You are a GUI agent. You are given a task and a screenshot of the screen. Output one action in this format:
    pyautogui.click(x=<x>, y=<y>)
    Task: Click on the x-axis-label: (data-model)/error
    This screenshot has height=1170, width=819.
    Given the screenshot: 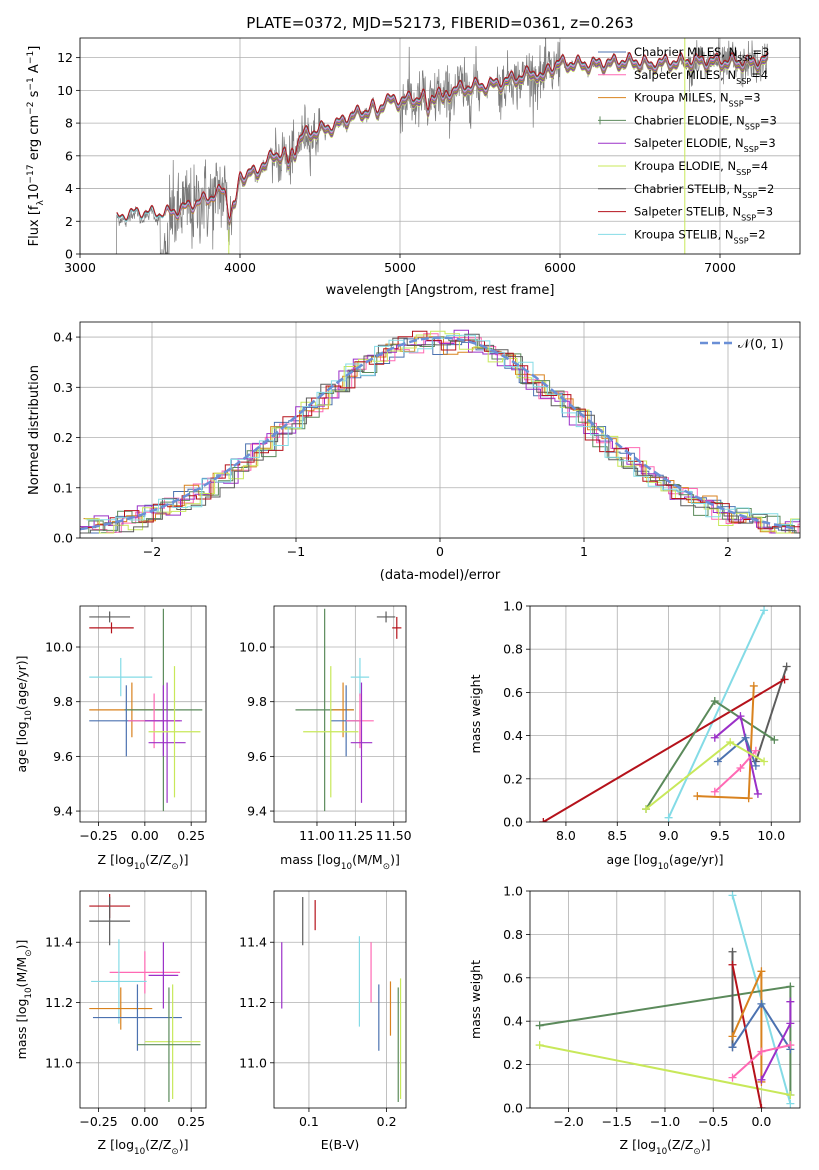 What is the action you would take?
    pyautogui.click(x=440, y=575)
    